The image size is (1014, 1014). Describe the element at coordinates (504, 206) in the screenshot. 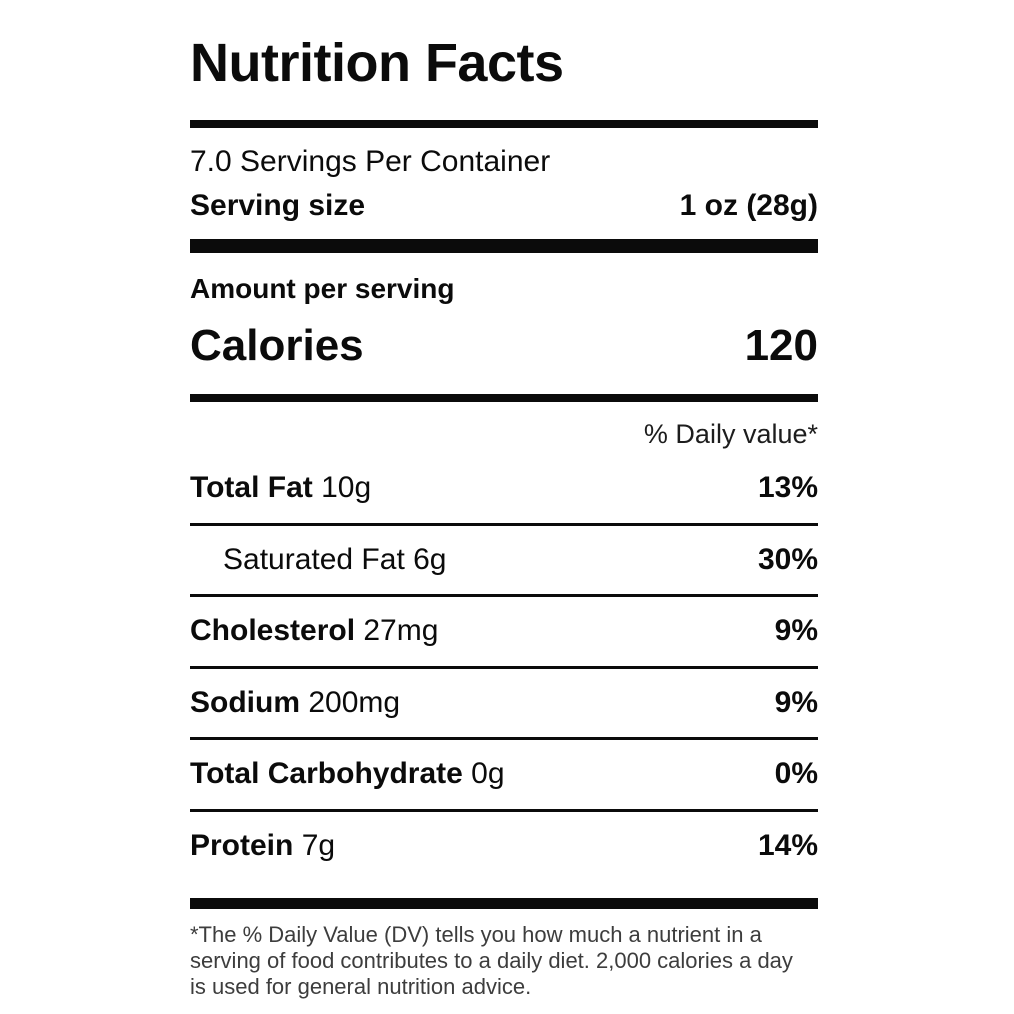

I see `serving-size-row: Serving size 1 oz (28g)` at that location.